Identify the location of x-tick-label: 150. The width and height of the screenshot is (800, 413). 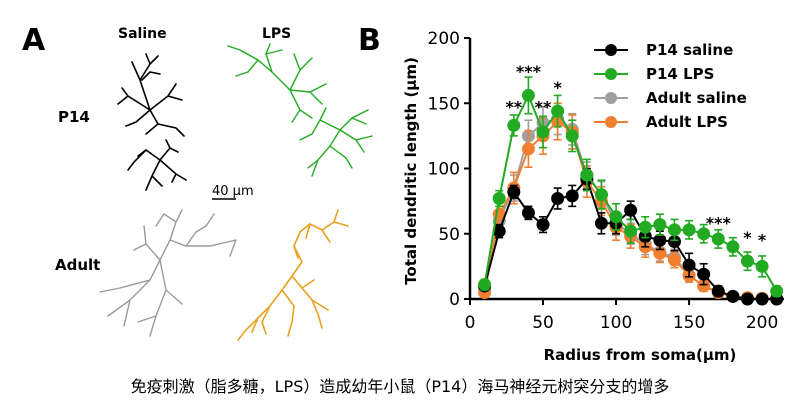
(689, 323).